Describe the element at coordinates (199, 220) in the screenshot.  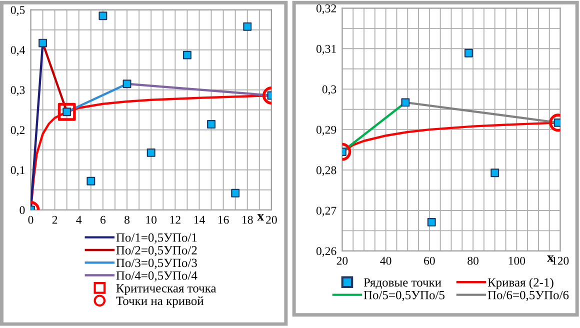
I see `x-tick-label: 14` at that location.